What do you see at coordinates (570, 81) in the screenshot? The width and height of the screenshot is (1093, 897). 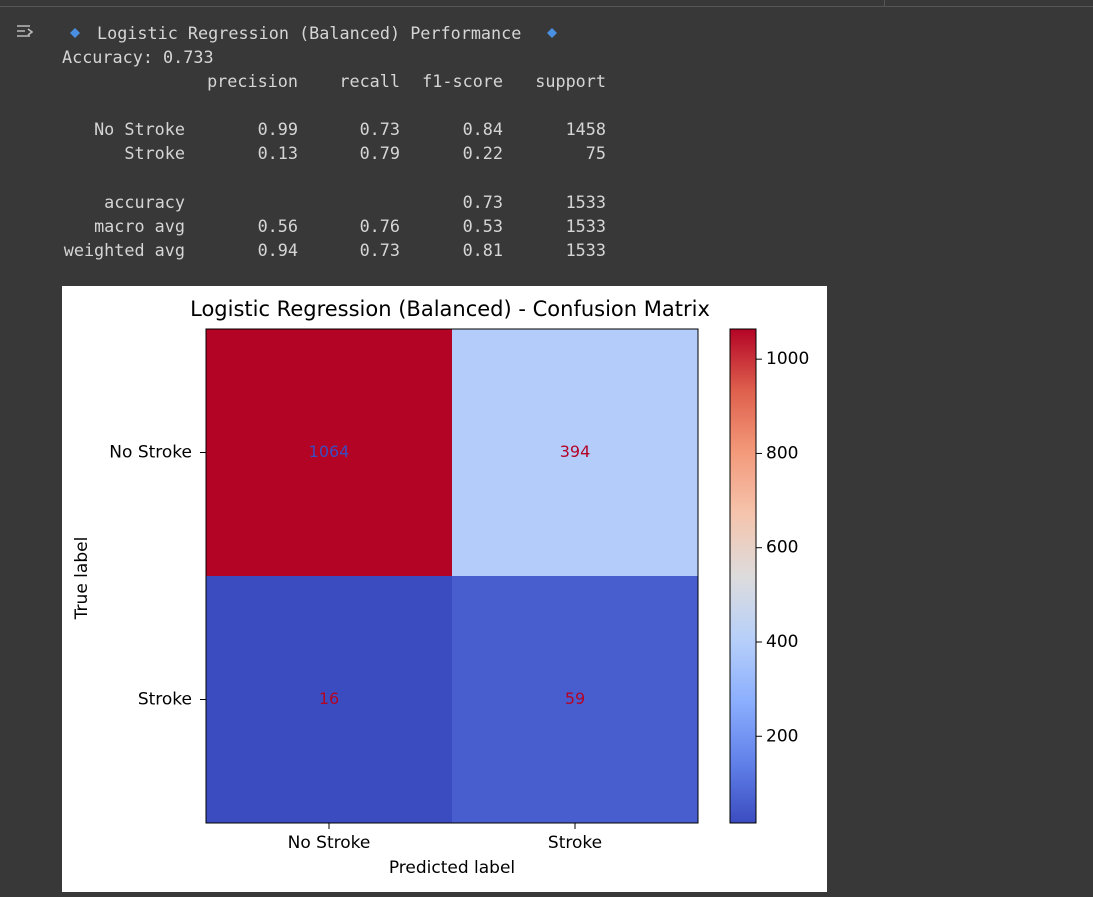 I see `report-column-header: support` at bounding box center [570, 81].